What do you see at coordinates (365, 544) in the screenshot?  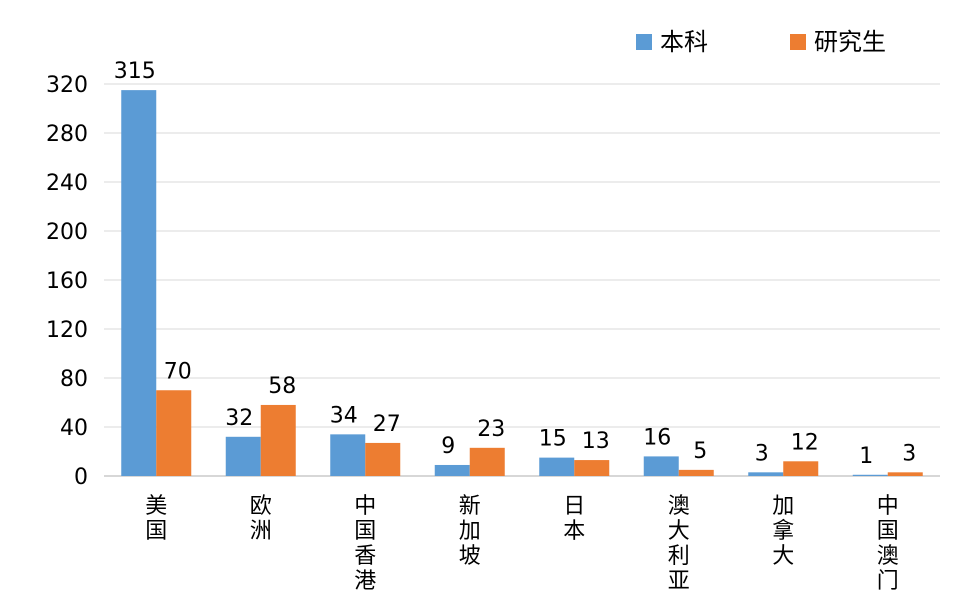 I see `category-label: 中国香港` at bounding box center [365, 544].